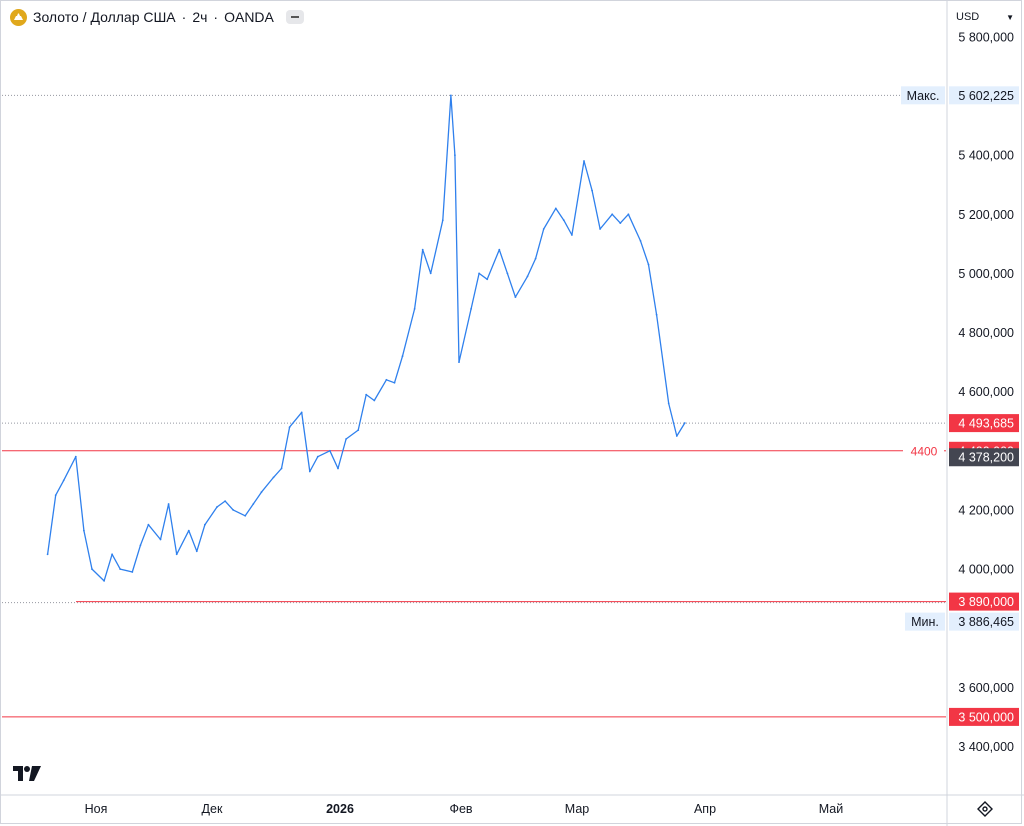 Image resolution: width=1024 pixels, height=826 pixels. I want to click on interval-label: 2ч, so click(200, 17).